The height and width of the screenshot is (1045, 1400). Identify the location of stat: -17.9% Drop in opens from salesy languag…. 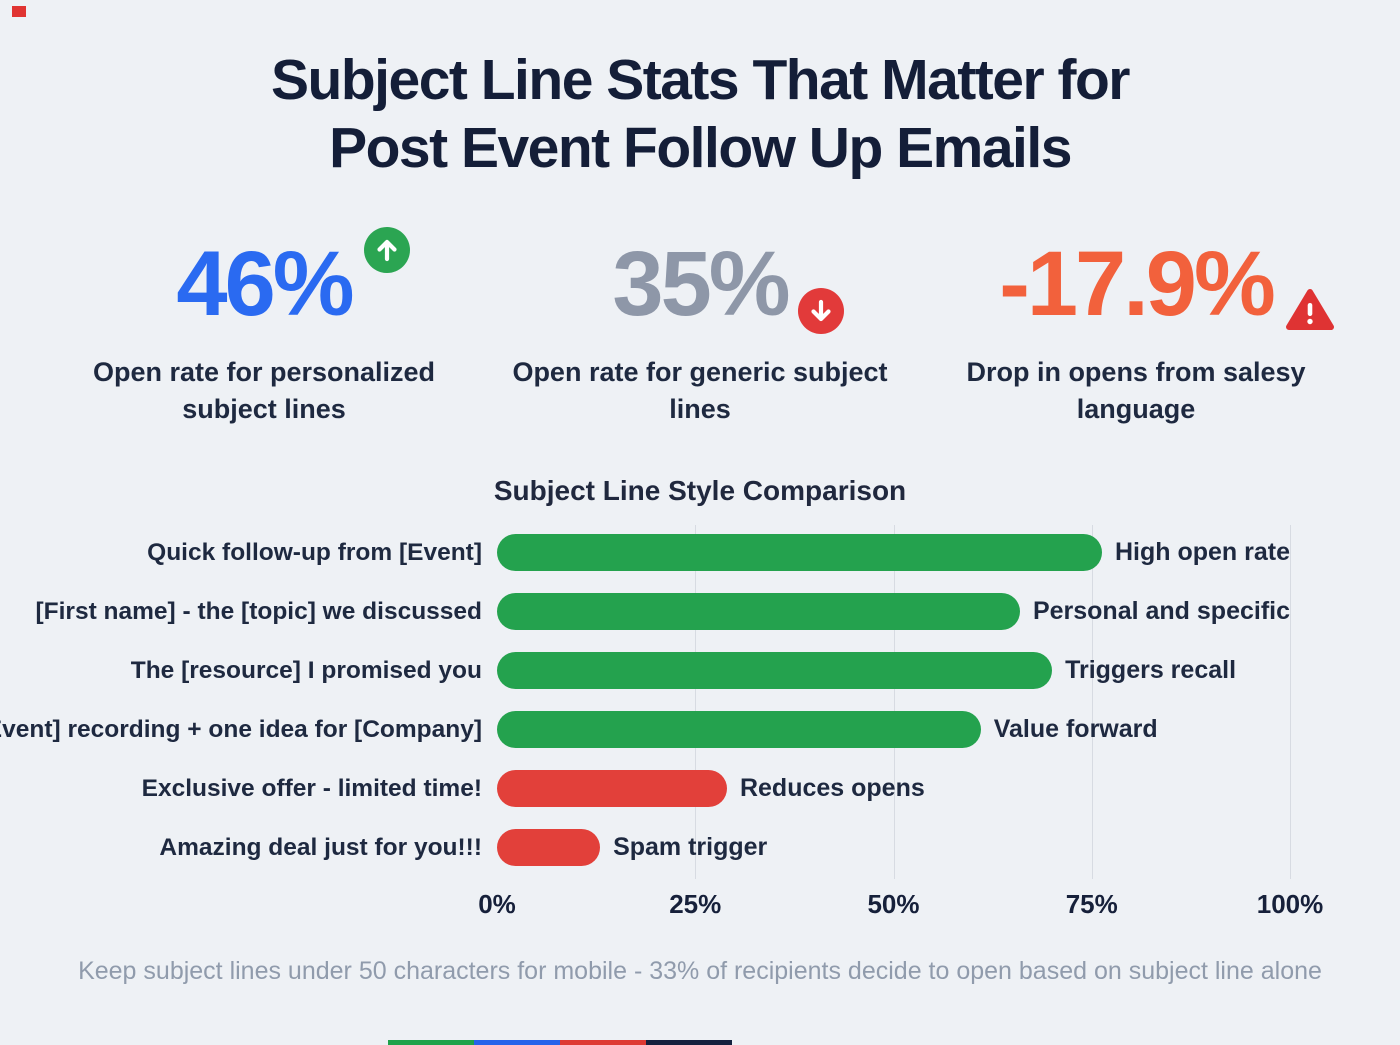
(1136, 329).